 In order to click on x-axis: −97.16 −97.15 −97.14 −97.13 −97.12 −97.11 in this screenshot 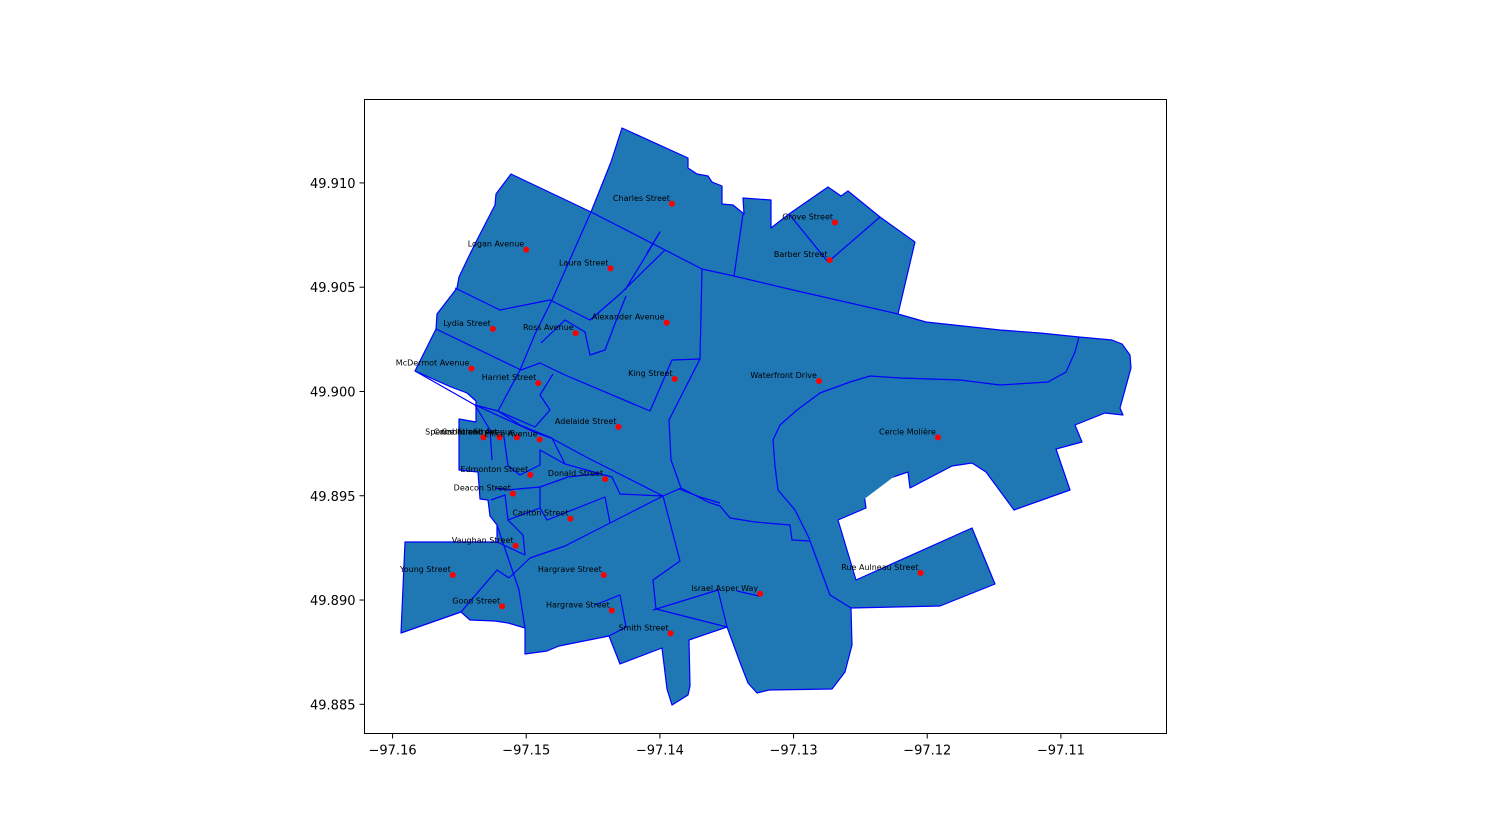, I will do `click(727, 746)`.